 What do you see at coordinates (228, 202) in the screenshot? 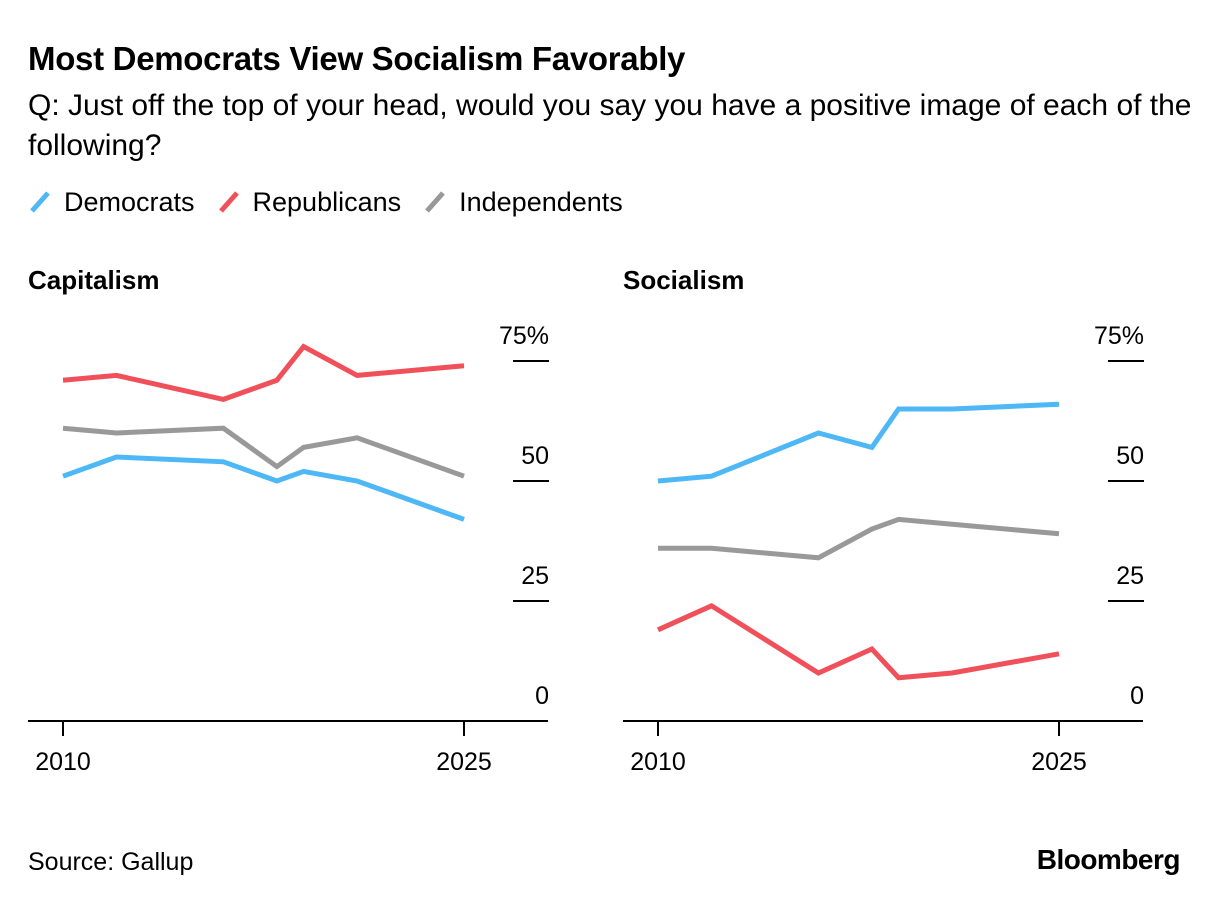
I see `legend-swatch-republicans` at bounding box center [228, 202].